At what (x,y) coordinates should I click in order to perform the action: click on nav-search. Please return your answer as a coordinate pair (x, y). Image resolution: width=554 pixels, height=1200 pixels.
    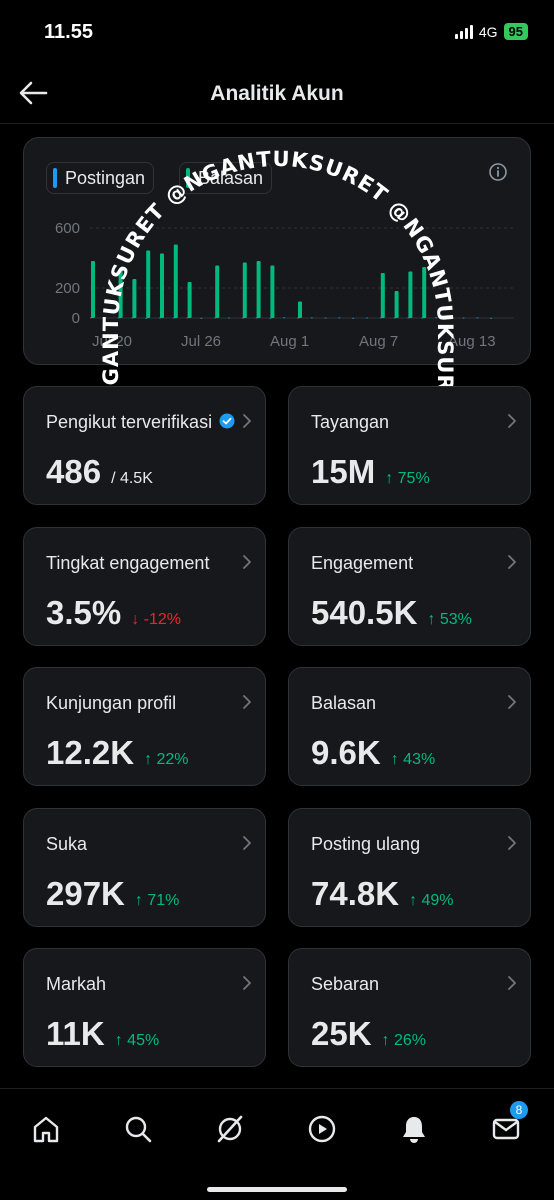
    Looking at the image, I should click on (138, 1129).